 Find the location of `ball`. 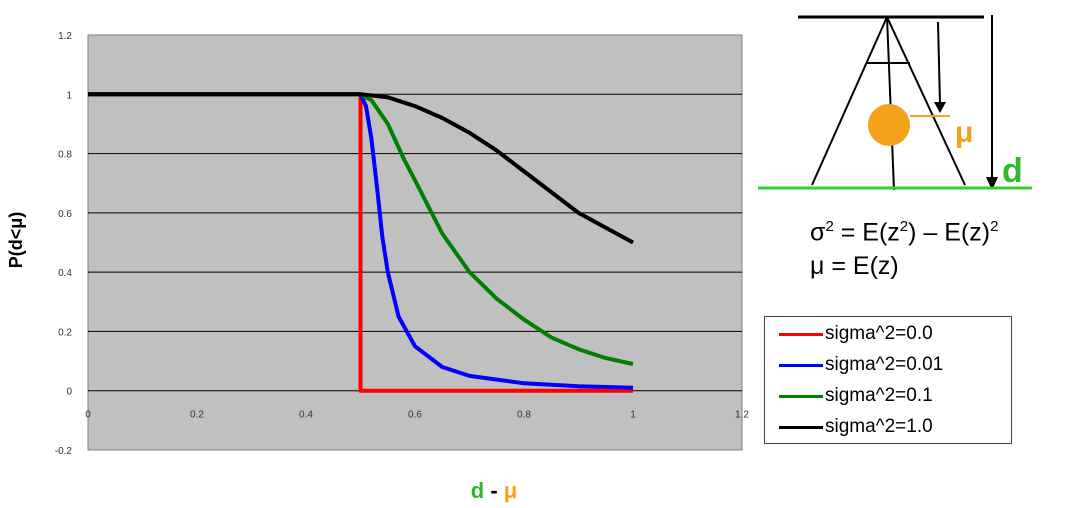

ball is located at coordinates (889, 125).